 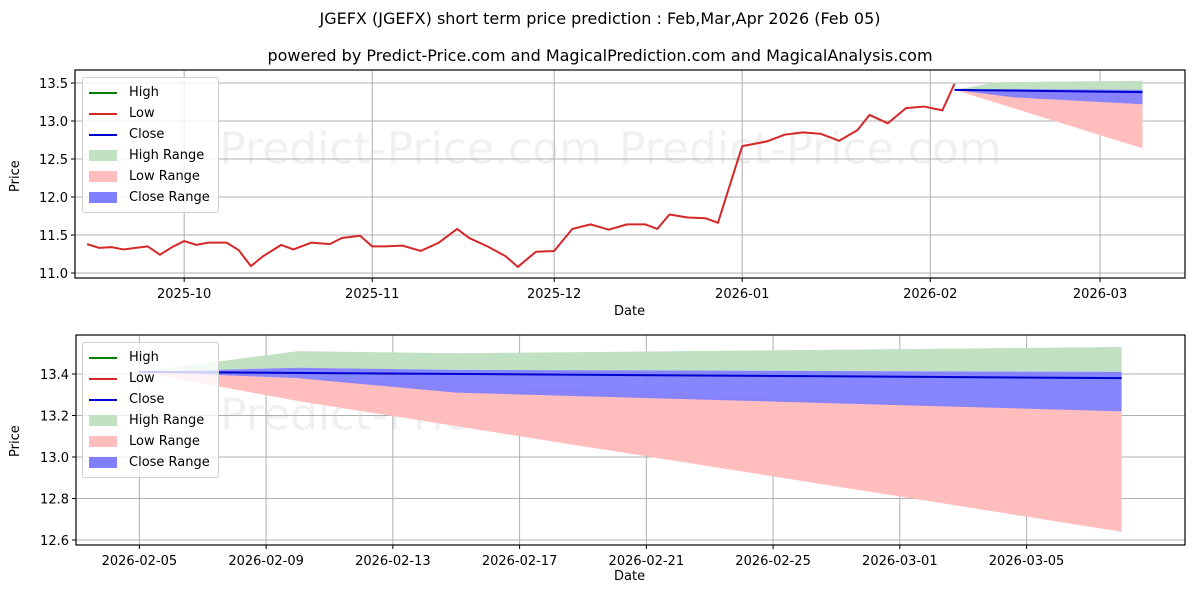 What do you see at coordinates (54, 417) in the screenshot?
I see `y-tick-label: 13.2` at bounding box center [54, 417].